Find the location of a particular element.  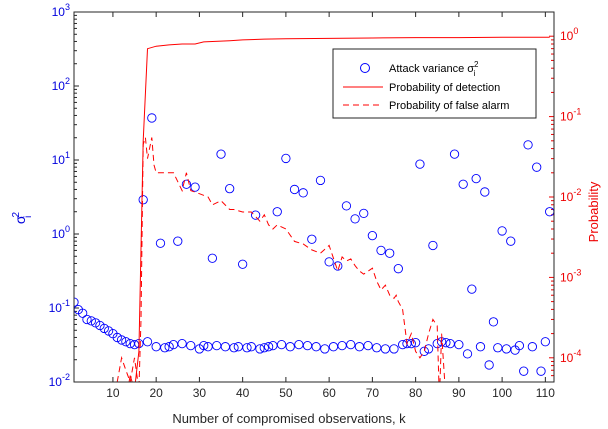

legend-scatter-marker is located at coordinates (365, 68).